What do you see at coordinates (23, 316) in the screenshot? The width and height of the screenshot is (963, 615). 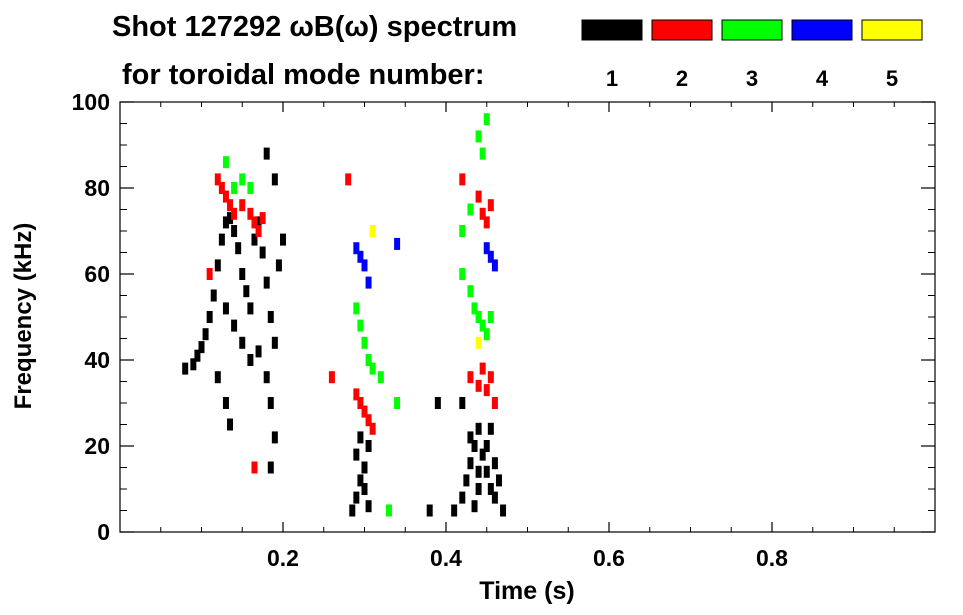 I see `y-axis-label: Frequency (kHz)` at bounding box center [23, 316].